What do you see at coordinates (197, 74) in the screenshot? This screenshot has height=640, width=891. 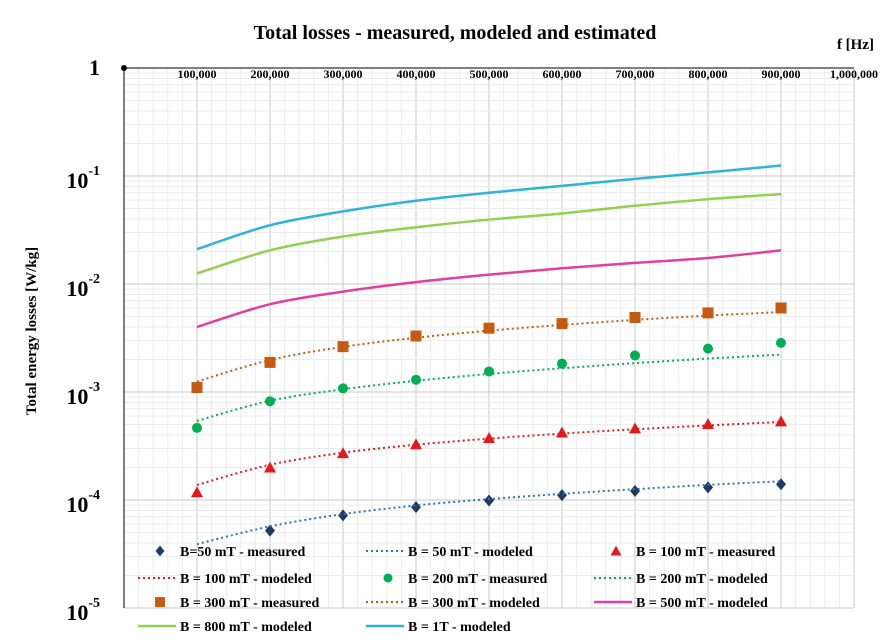 I see `x-tick-label: 100,000` at bounding box center [197, 74].